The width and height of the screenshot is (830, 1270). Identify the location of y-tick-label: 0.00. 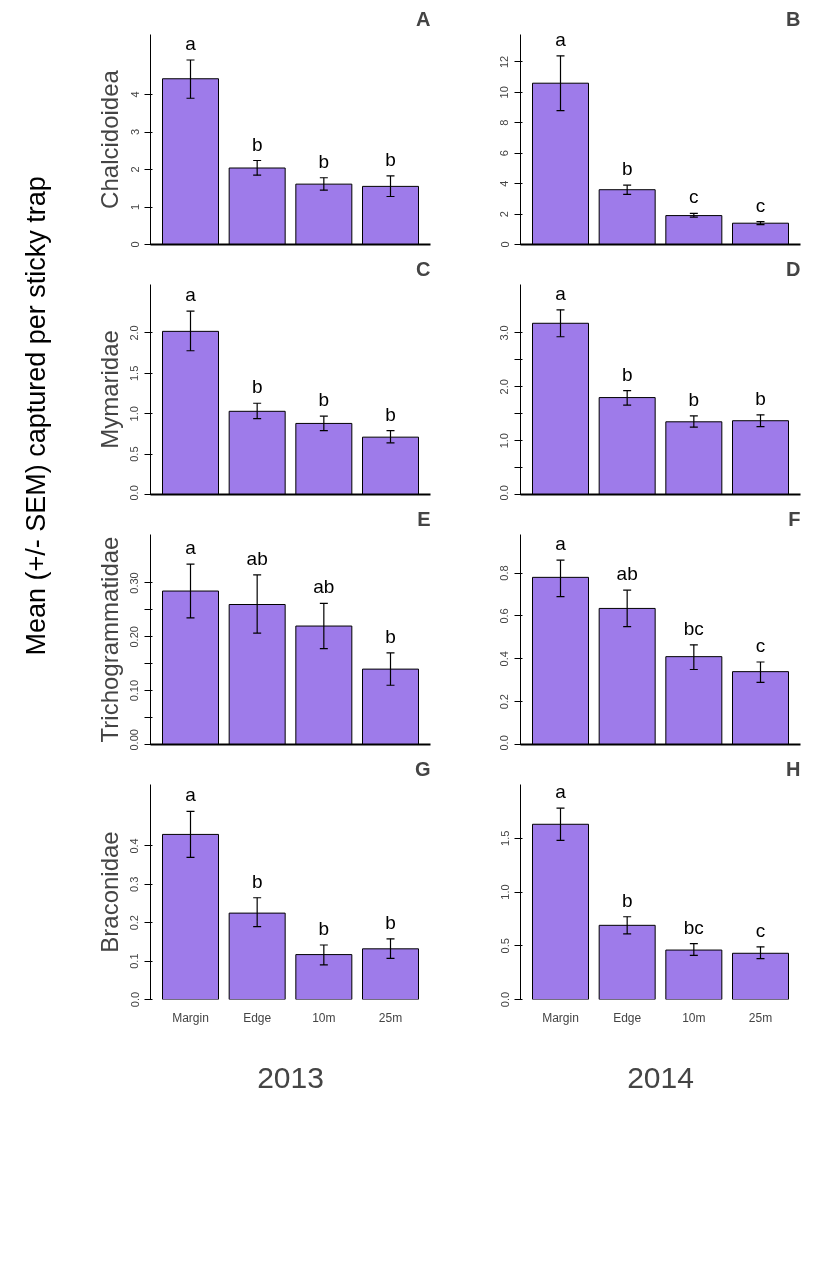
(134, 740).